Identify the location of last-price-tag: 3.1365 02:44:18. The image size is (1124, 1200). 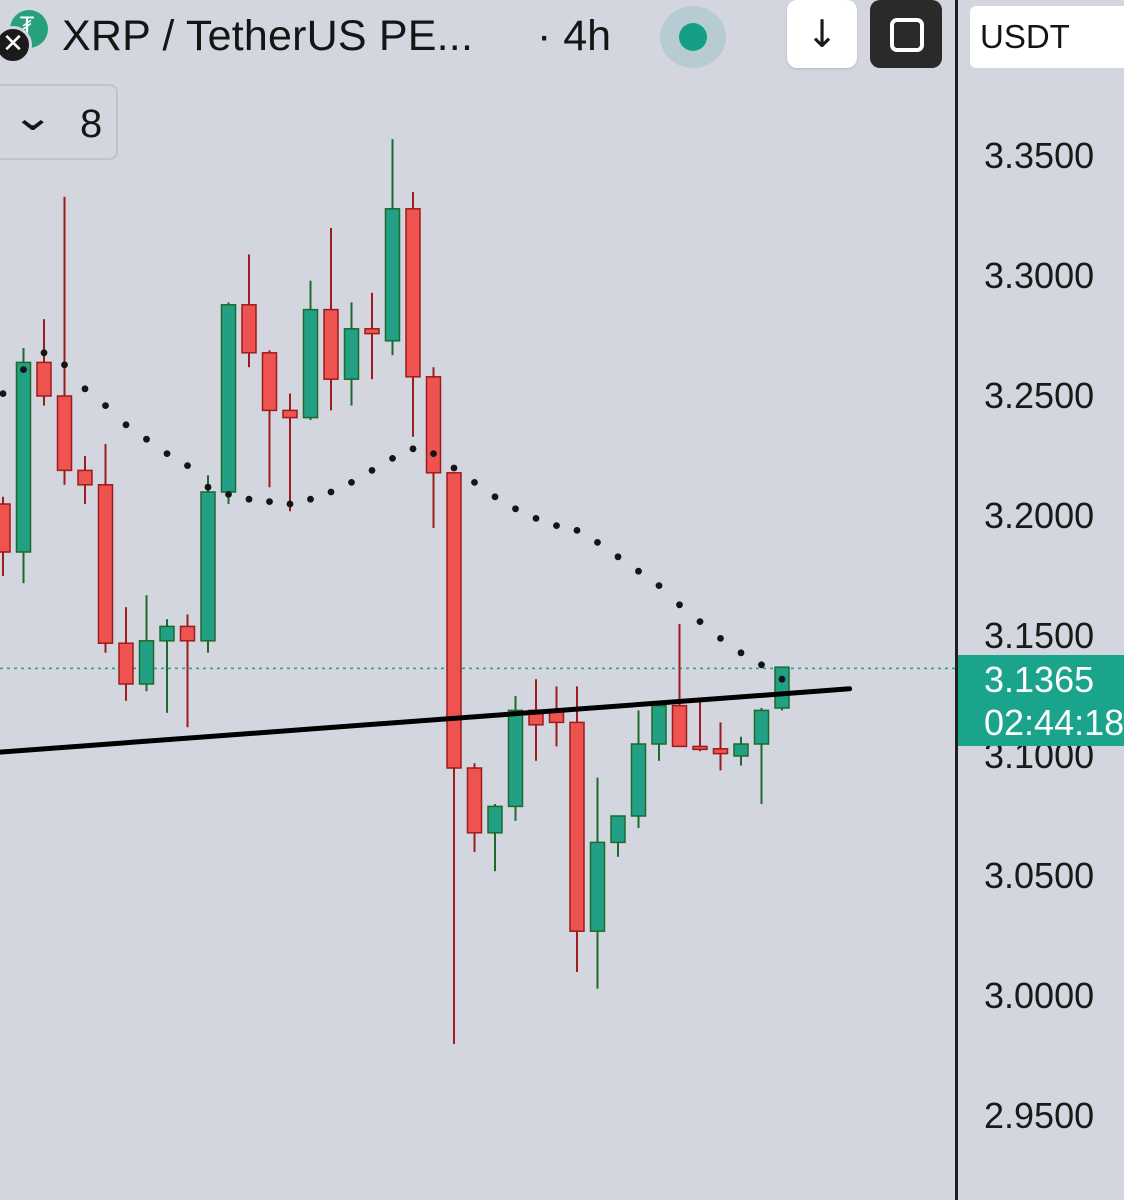
(1041, 700).